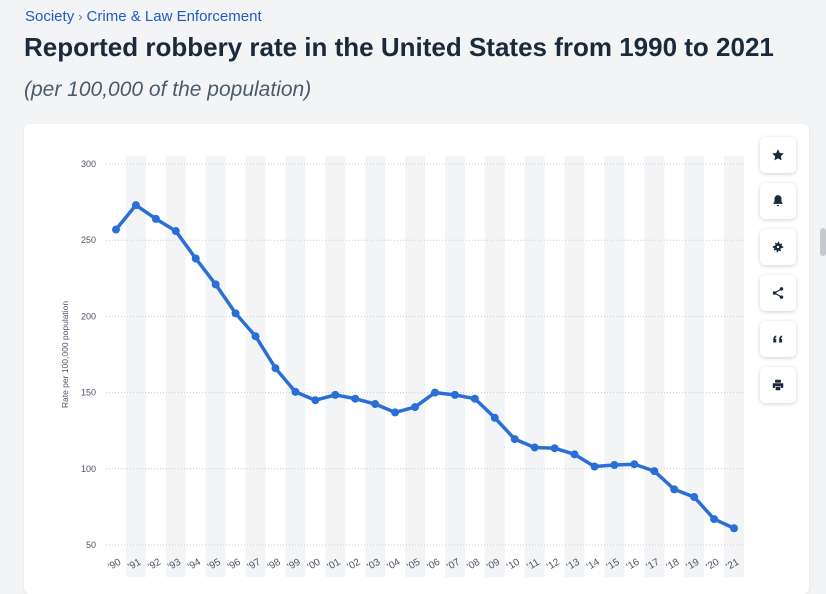  I want to click on x-tick-label-26: '16, so click(633, 565).